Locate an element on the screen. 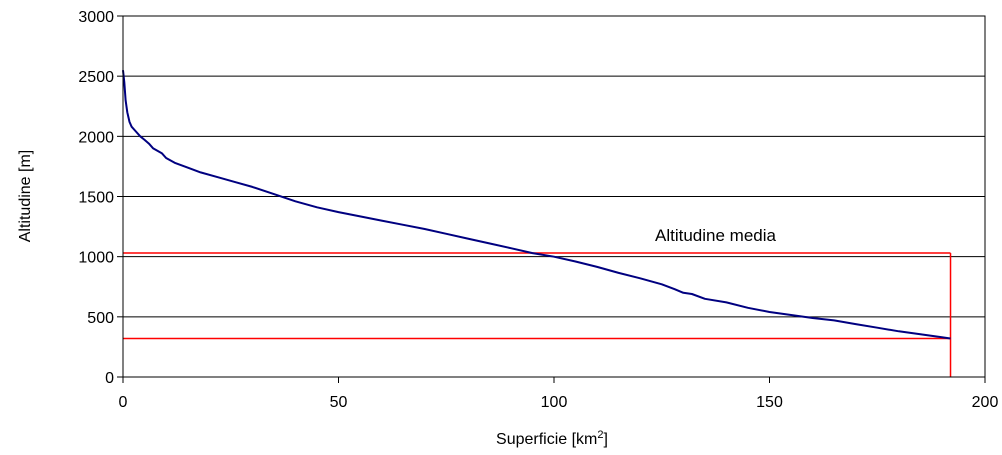  y-tick-label-1500: 1500 is located at coordinates (96, 198).